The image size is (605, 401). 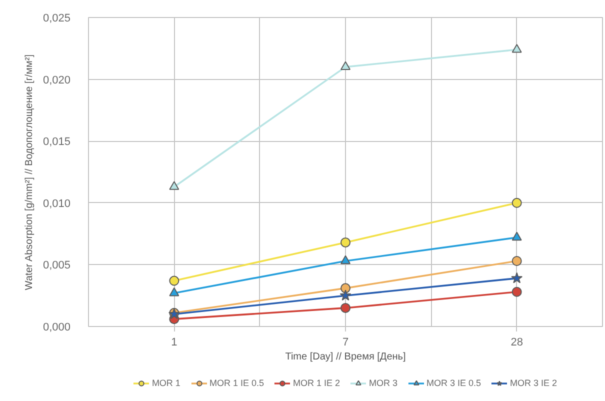 I want to click on legend-label: MOR 3 IE 2, so click(x=534, y=383).